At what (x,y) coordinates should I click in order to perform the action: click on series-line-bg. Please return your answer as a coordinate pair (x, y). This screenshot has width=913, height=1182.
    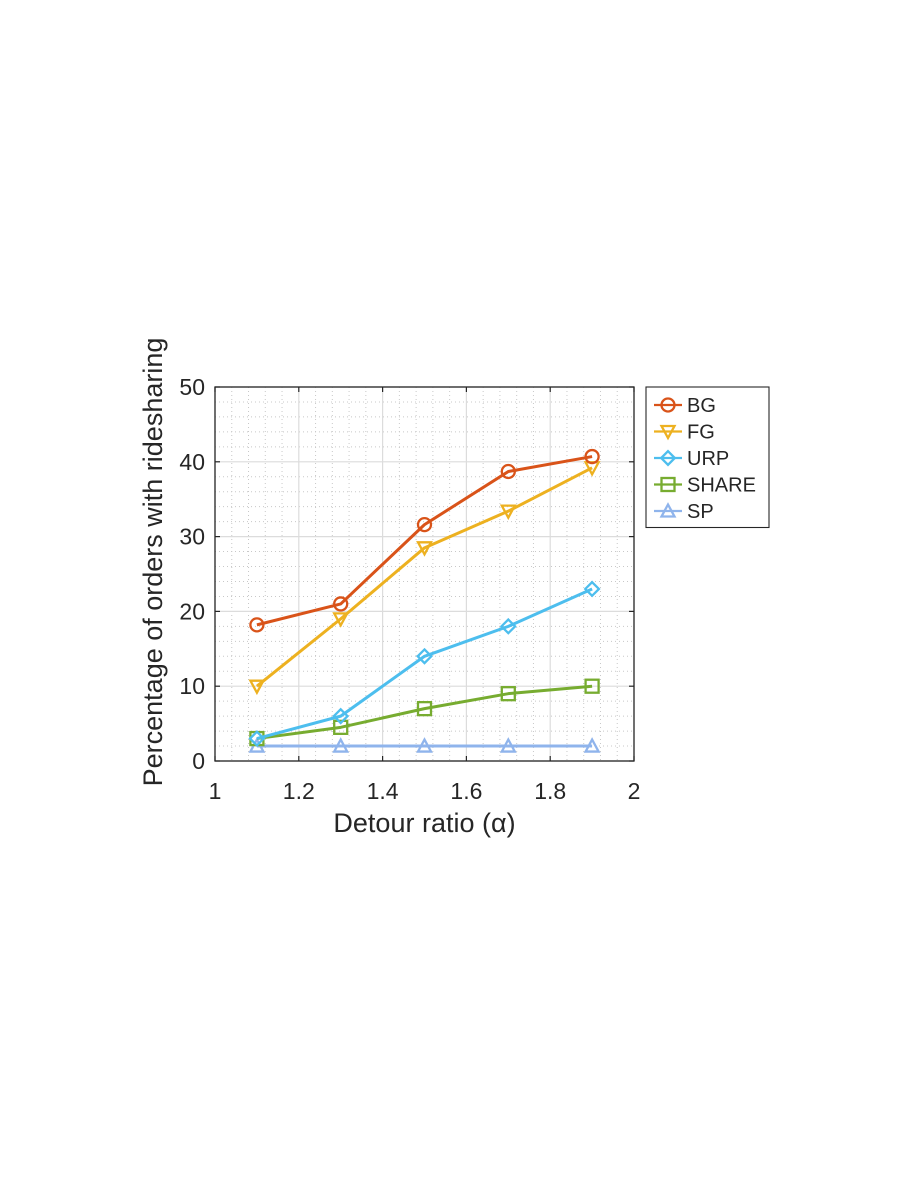
    Looking at the image, I should click on (424, 541).